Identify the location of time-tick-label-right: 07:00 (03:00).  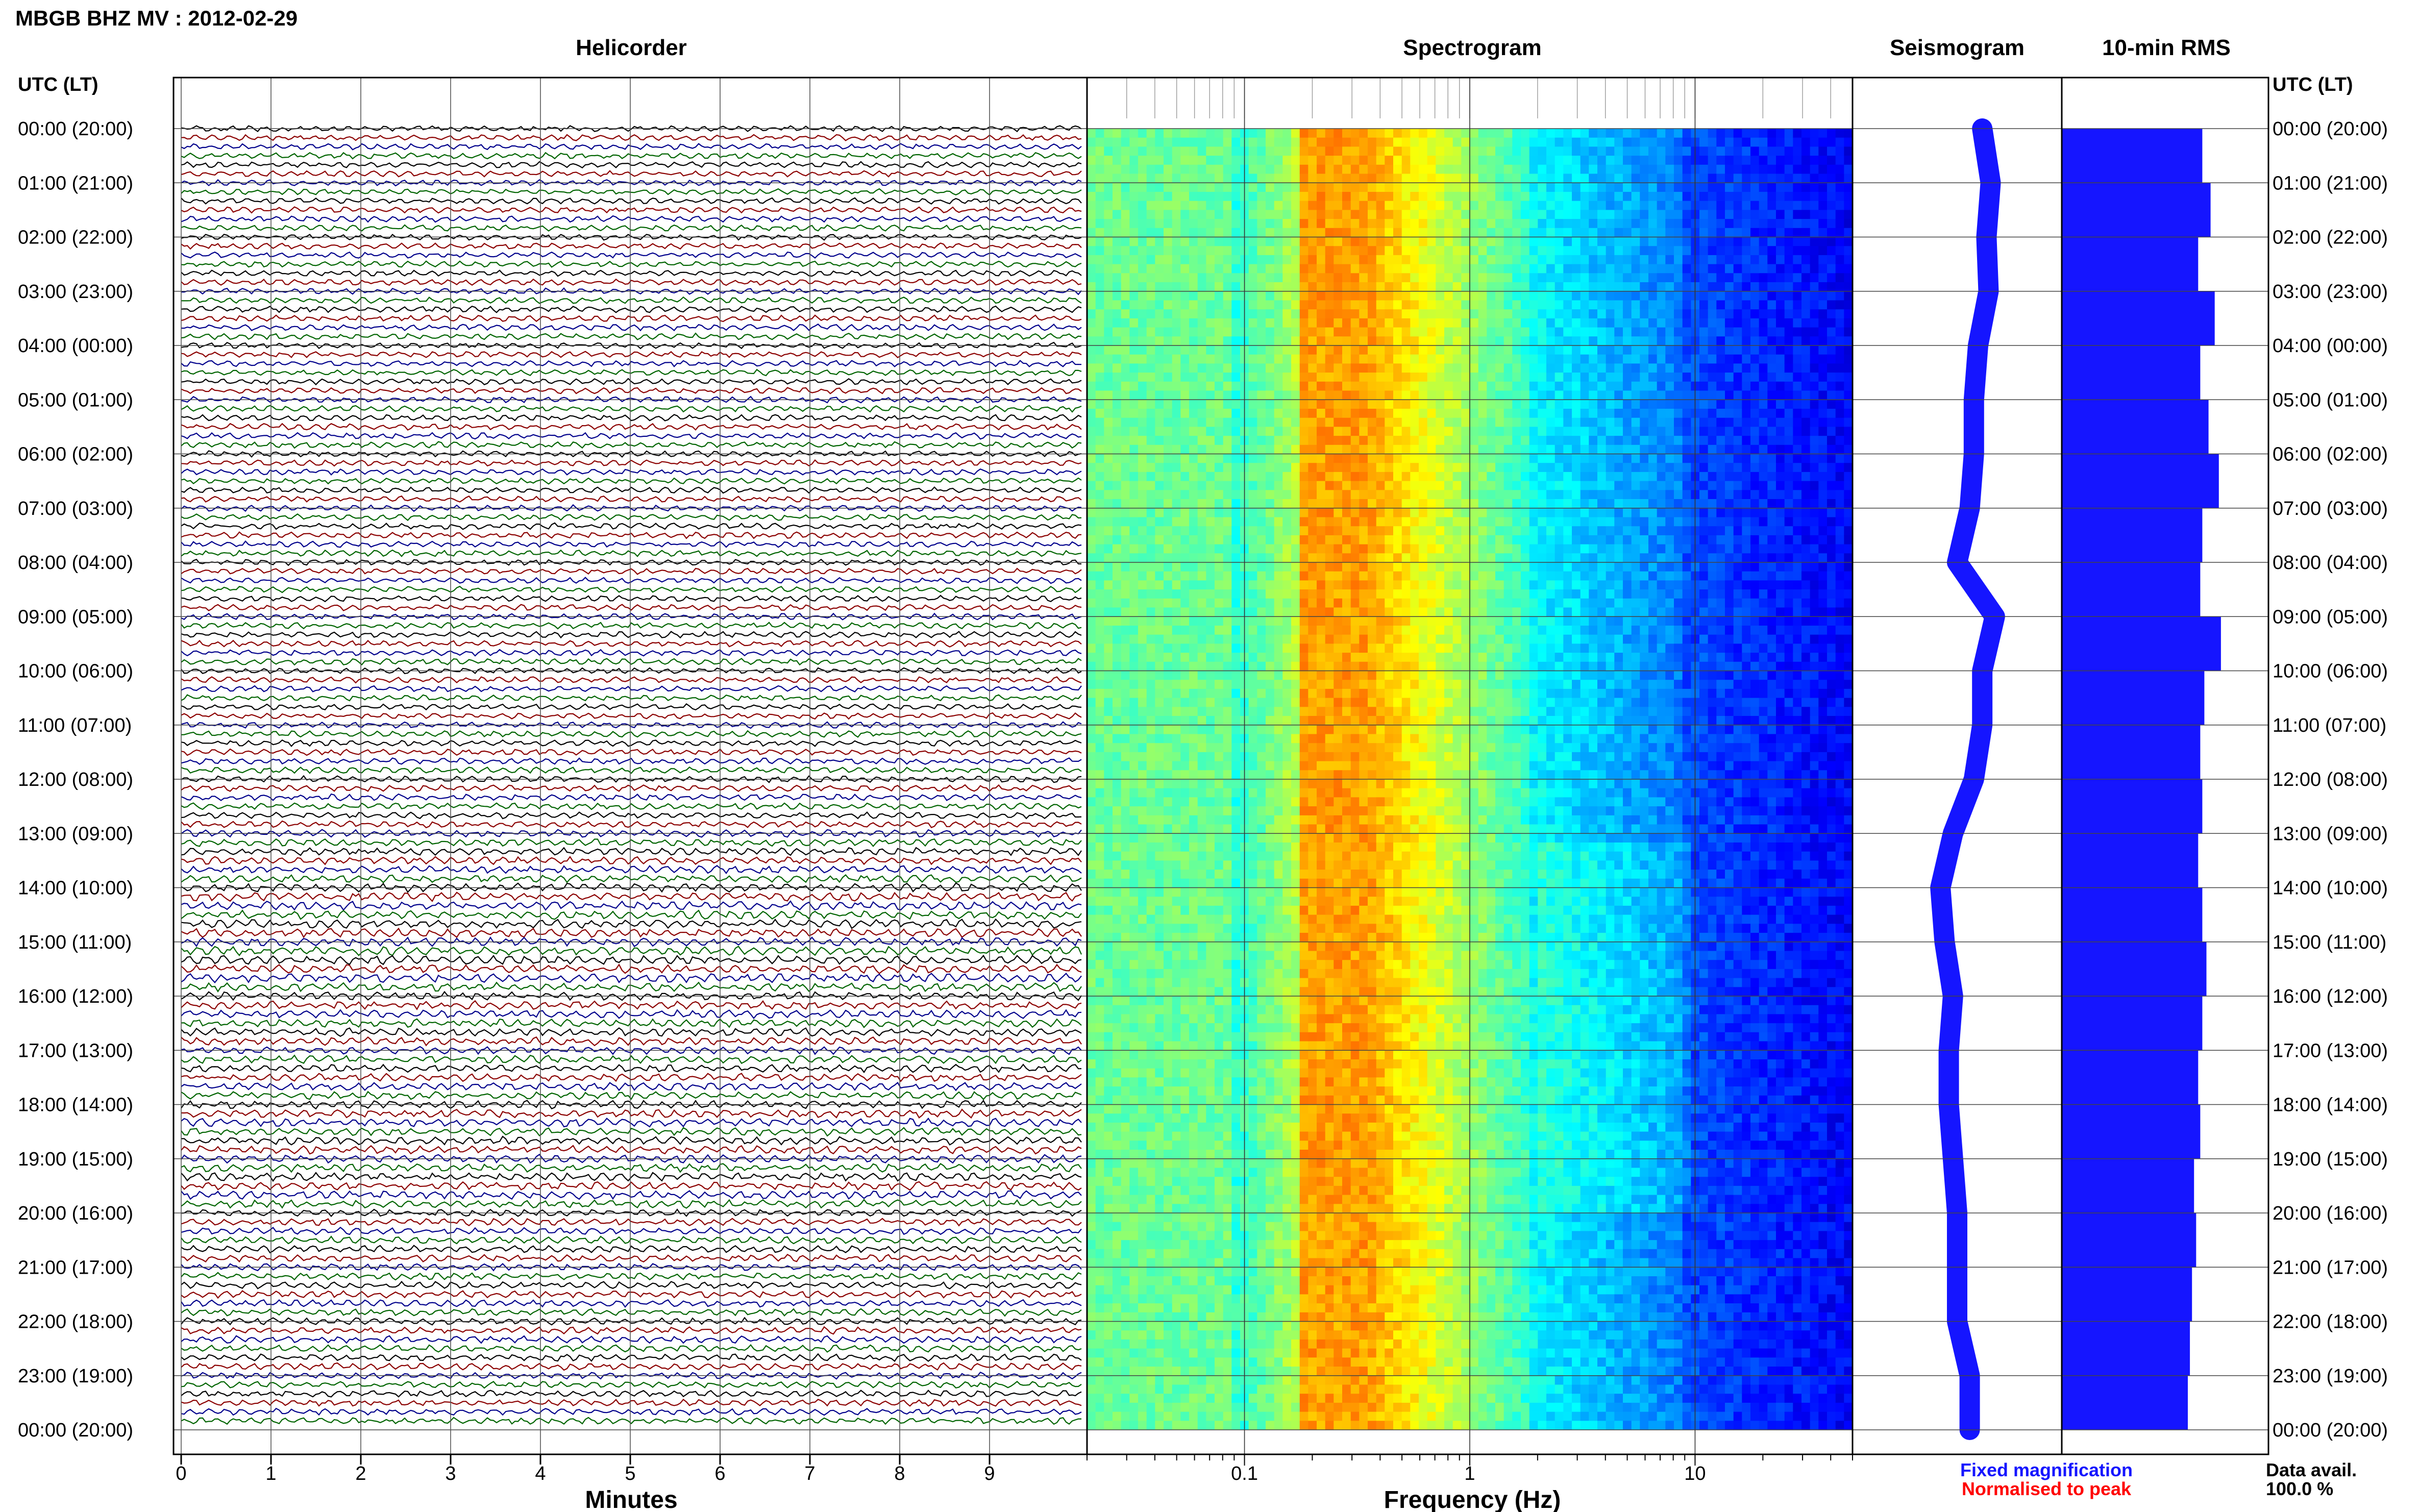
(2330, 508).